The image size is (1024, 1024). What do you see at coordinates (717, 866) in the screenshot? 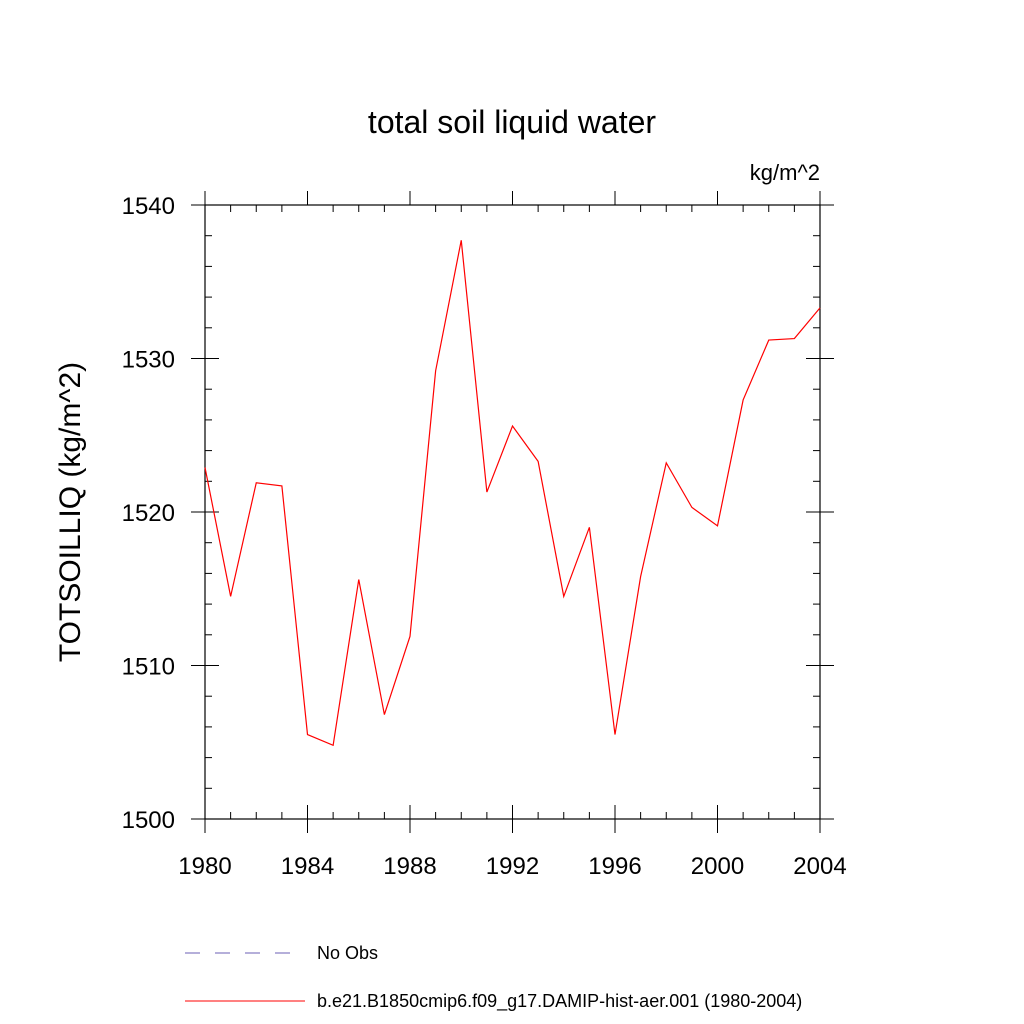
I see `x-tick-label: 2000` at bounding box center [717, 866].